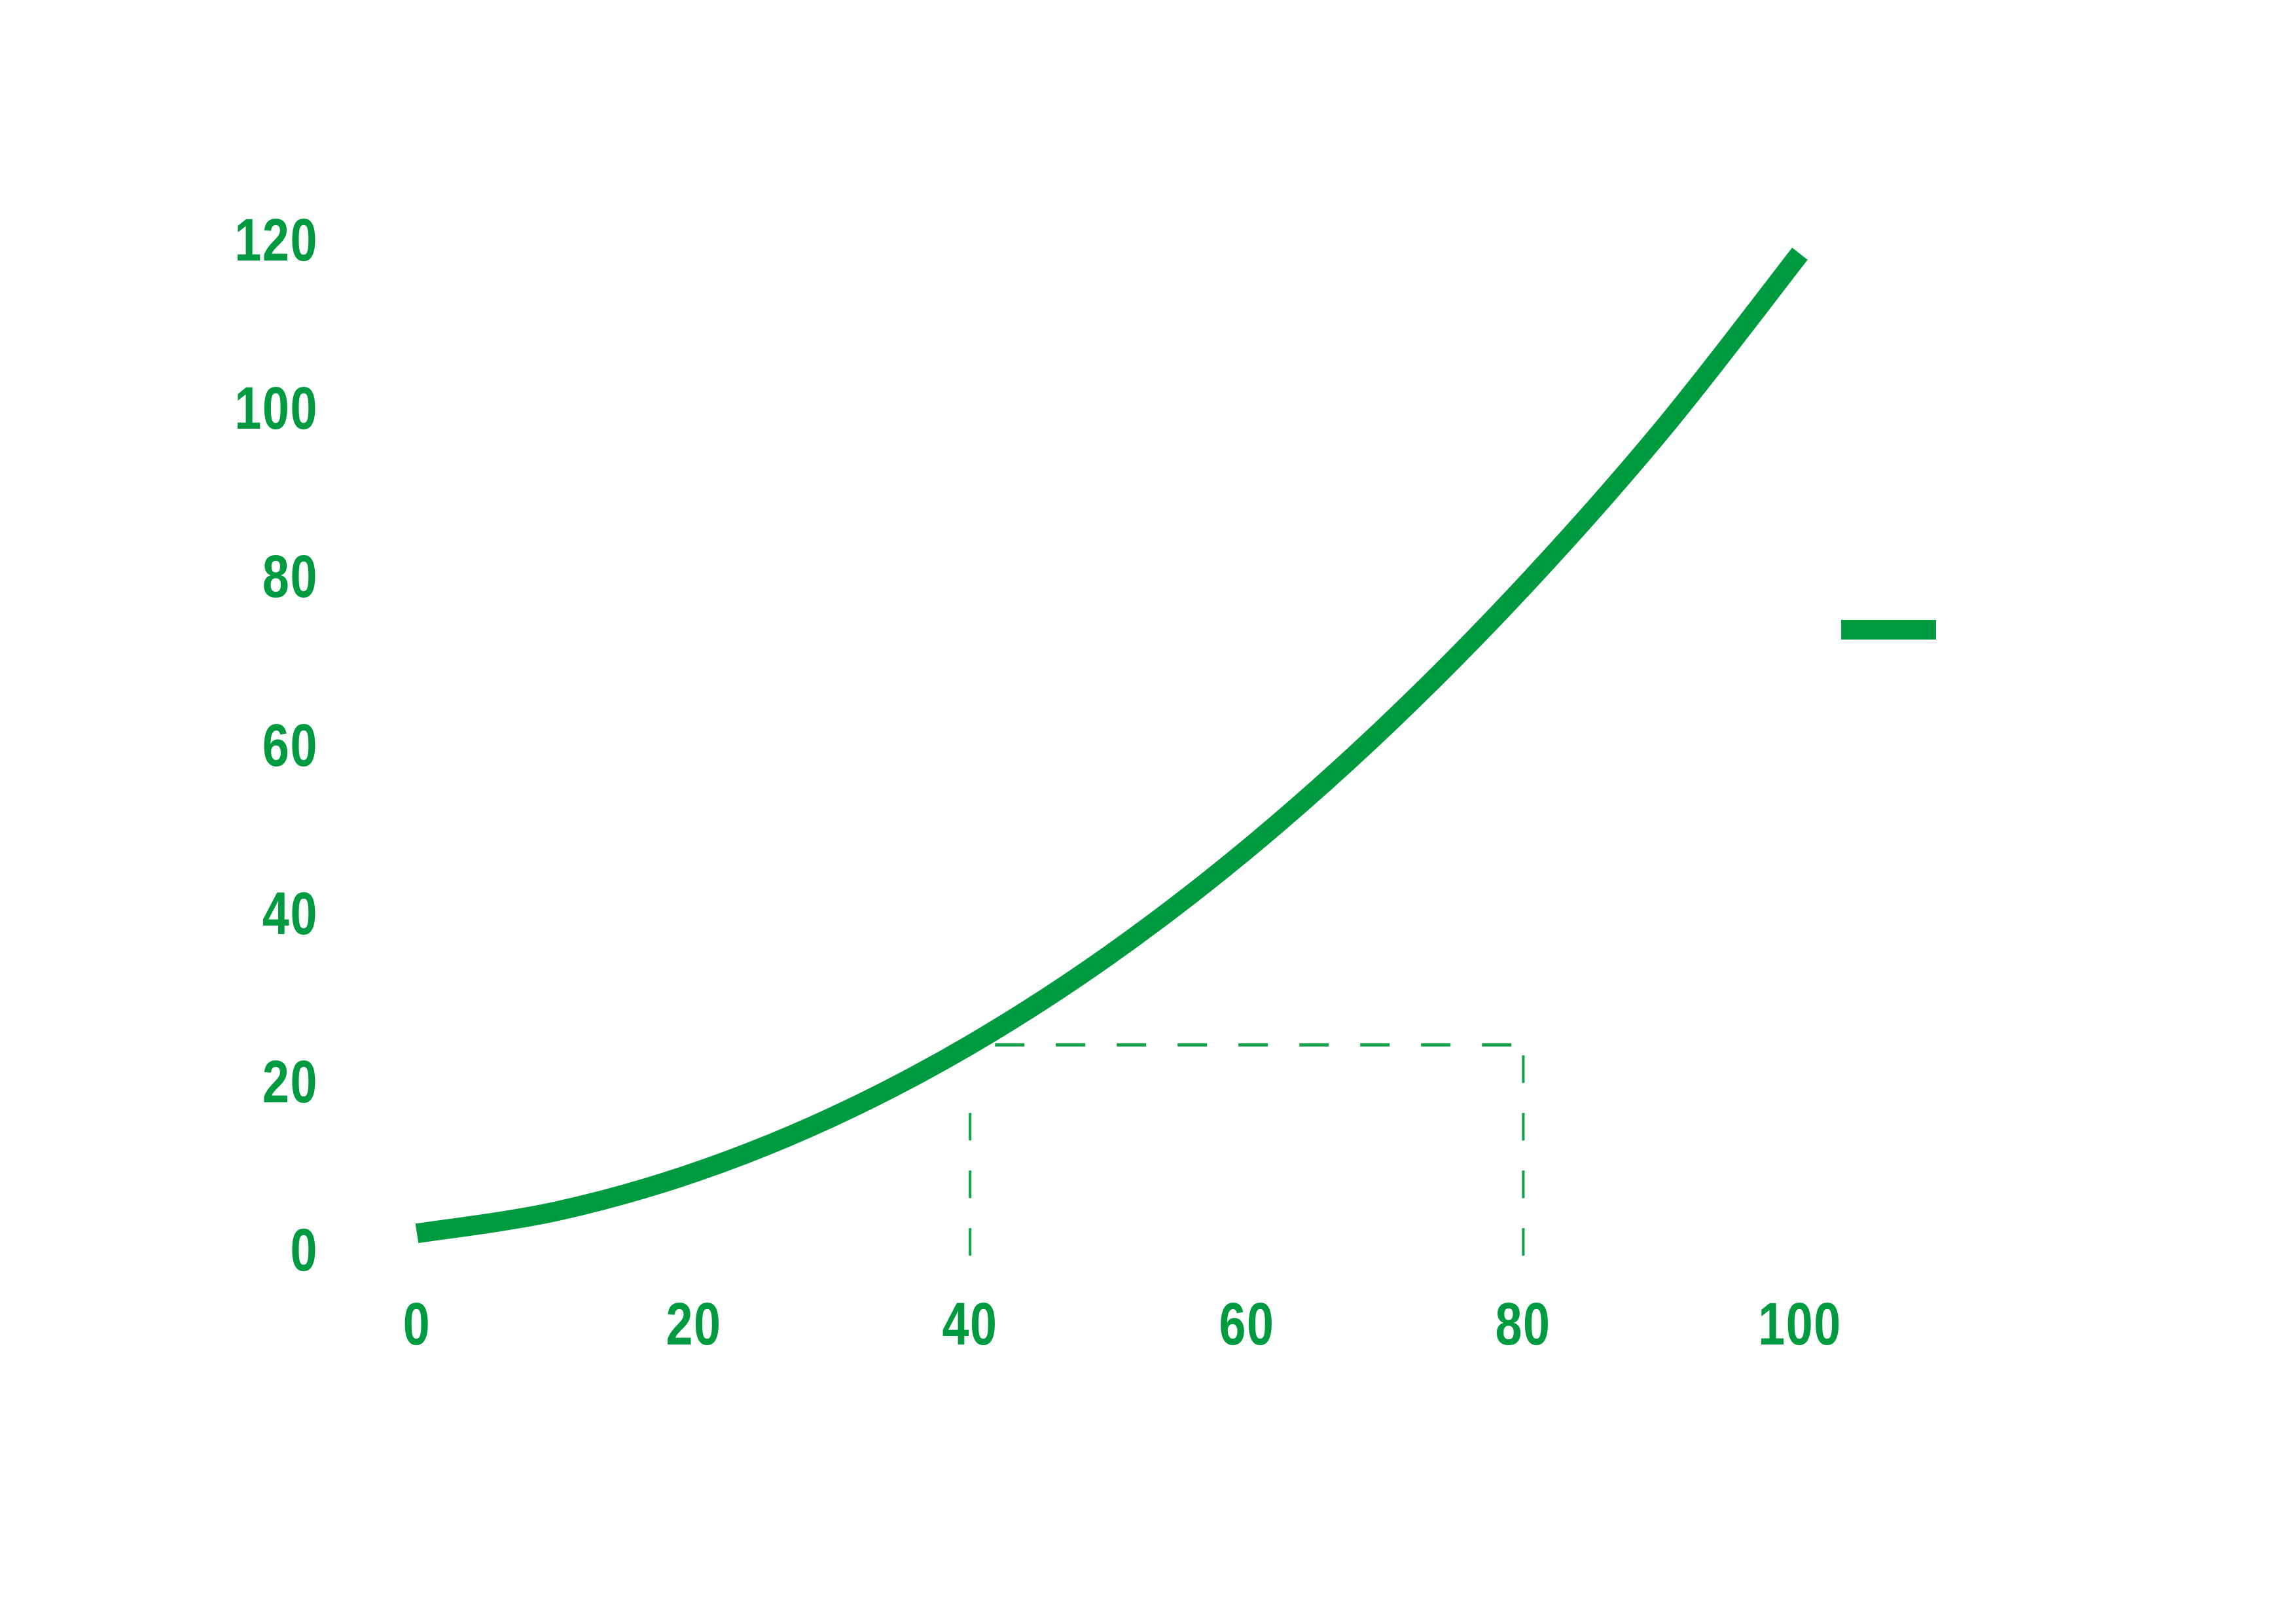 Image resolution: width=2296 pixels, height=1624 pixels. Describe the element at coordinates (1247, 1324) in the screenshot. I see `x-tick-label-60: 60` at that location.